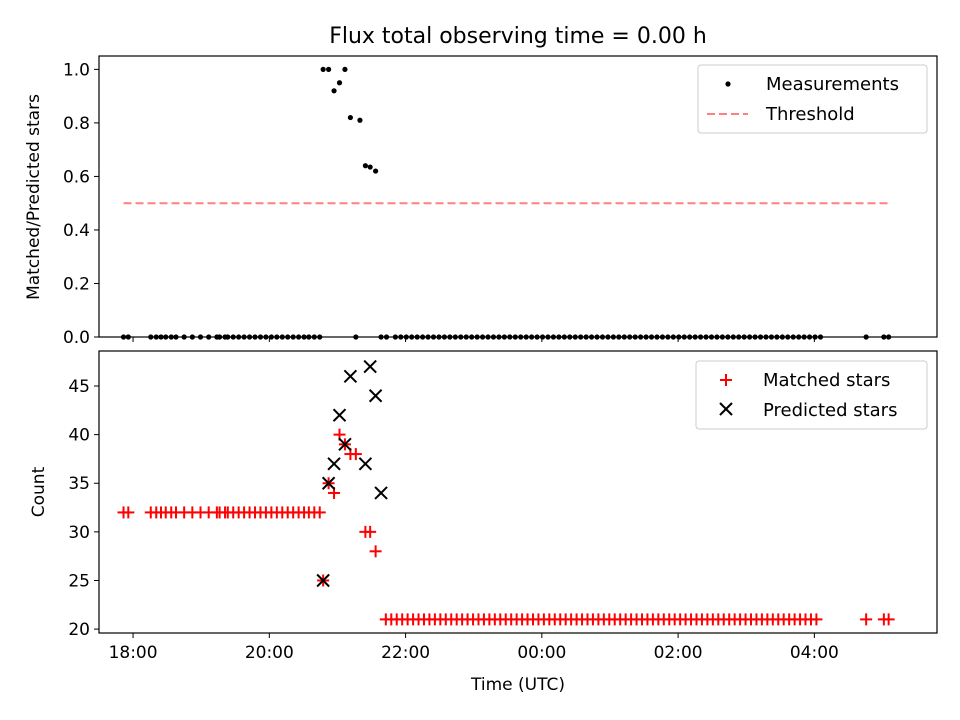  What do you see at coordinates (76, 231) in the screenshot?
I see `y-tick-label: 0.4` at bounding box center [76, 231].